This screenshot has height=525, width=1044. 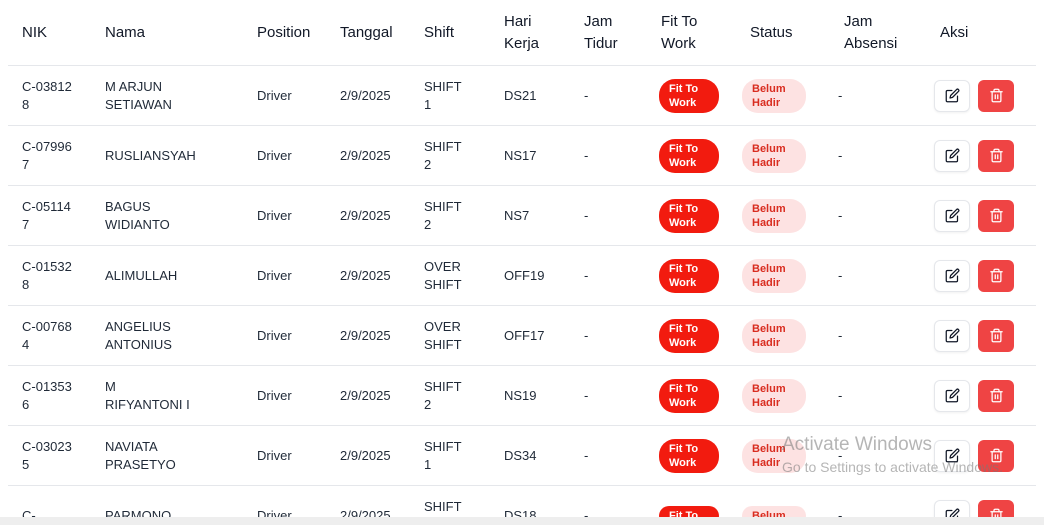 I want to click on cell-shift: OVER SHIFT, so click(x=450, y=275).